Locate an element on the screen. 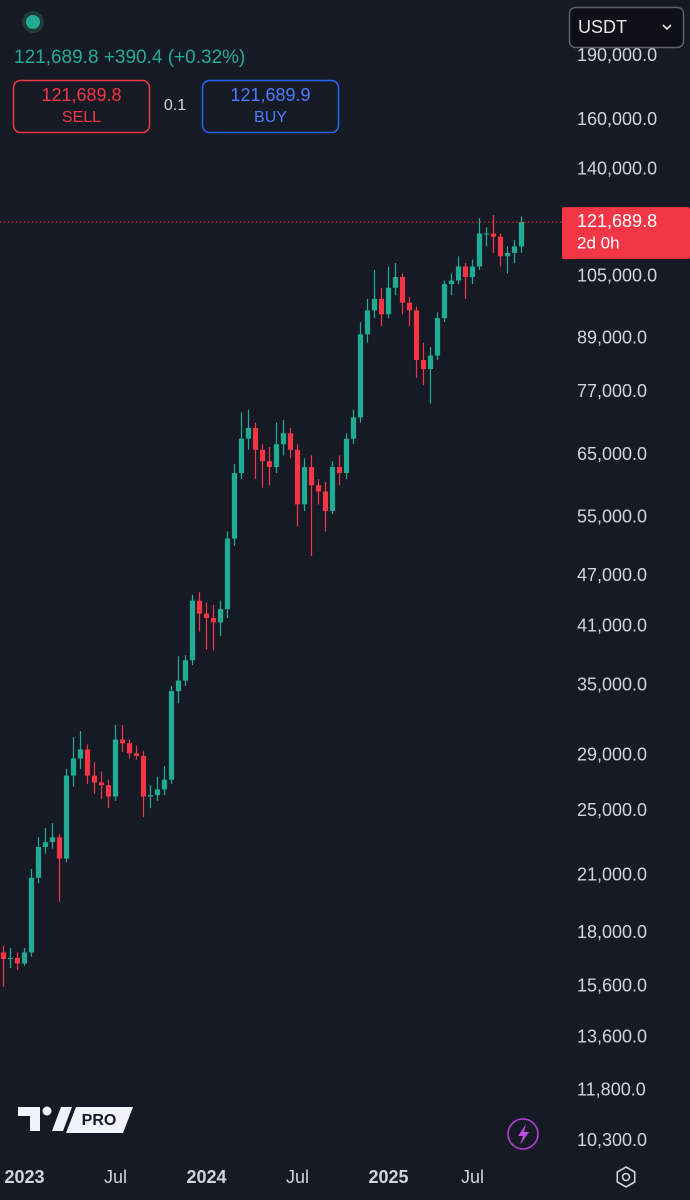  logo-dot is located at coordinates (47, 1111).